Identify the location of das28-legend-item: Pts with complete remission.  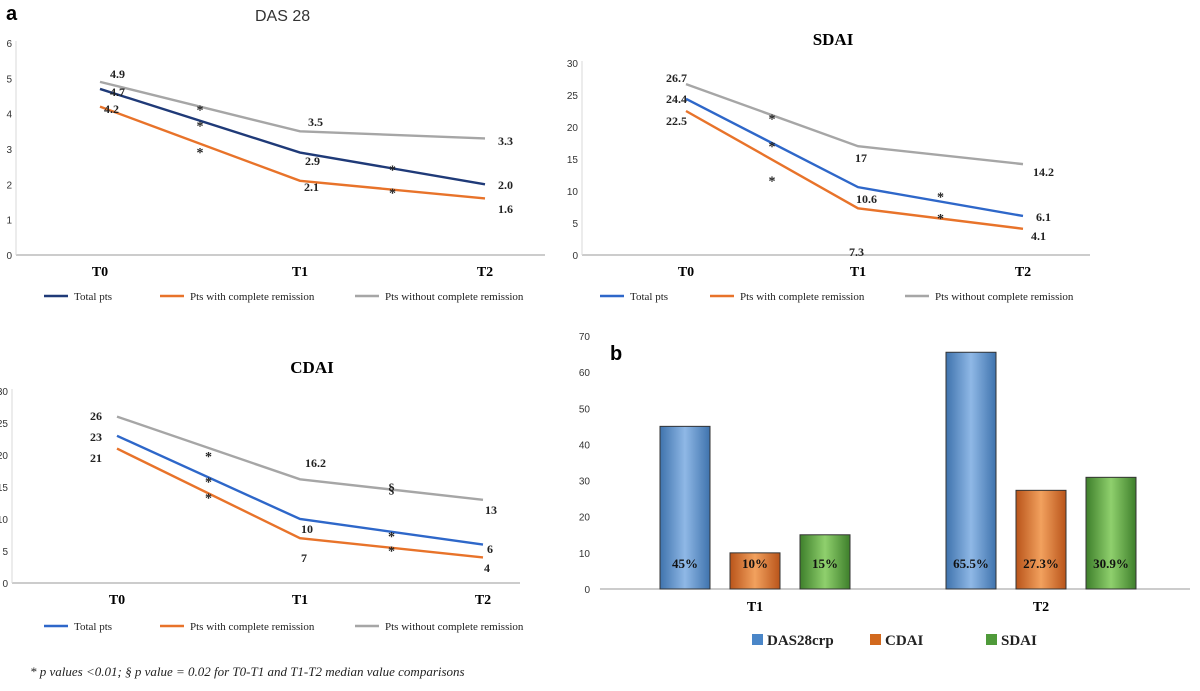
(252, 297).